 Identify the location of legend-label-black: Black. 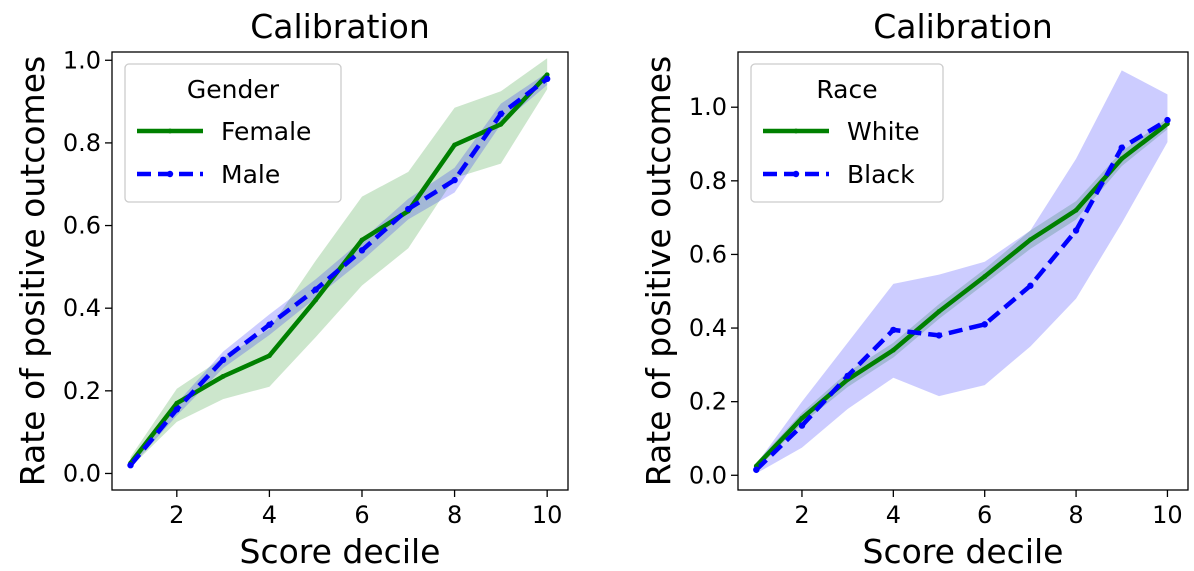
(881, 174).